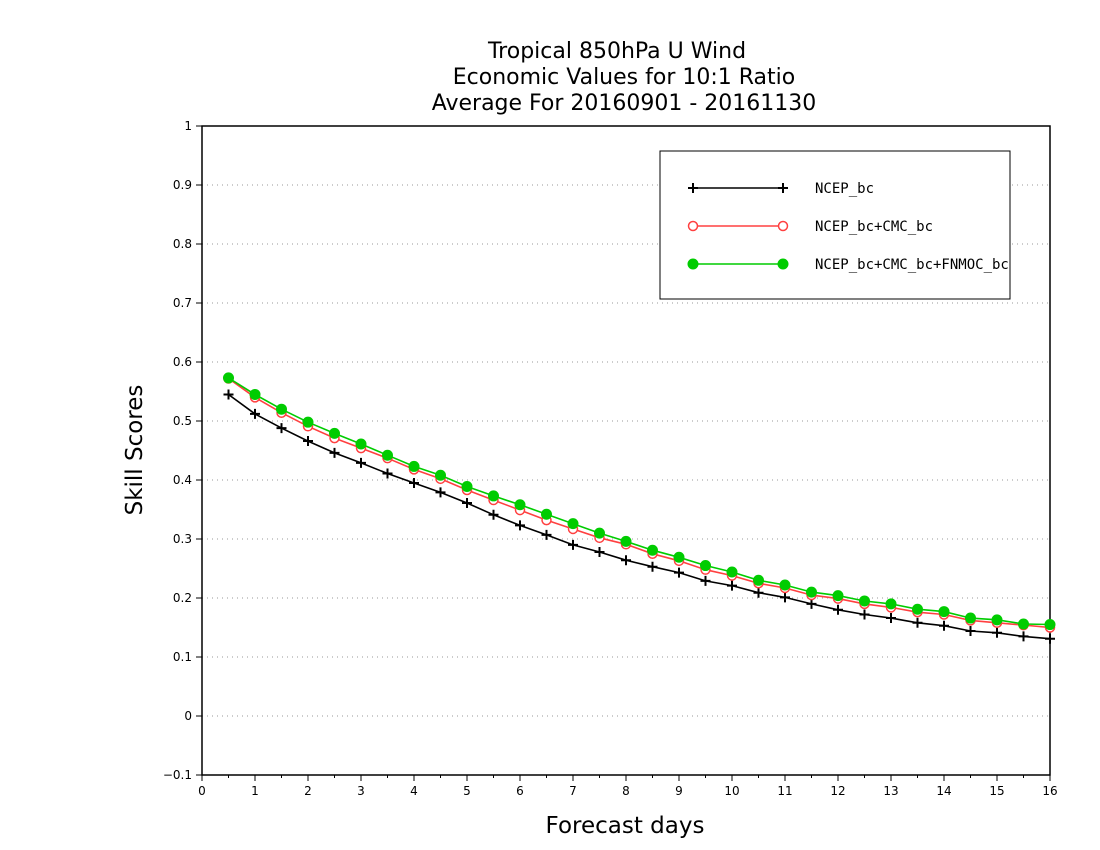 Image resolution: width=1100 pixels, height=850 pixels. Describe the element at coordinates (573, 791) in the screenshot. I see `x-tick-label: 7` at that location.